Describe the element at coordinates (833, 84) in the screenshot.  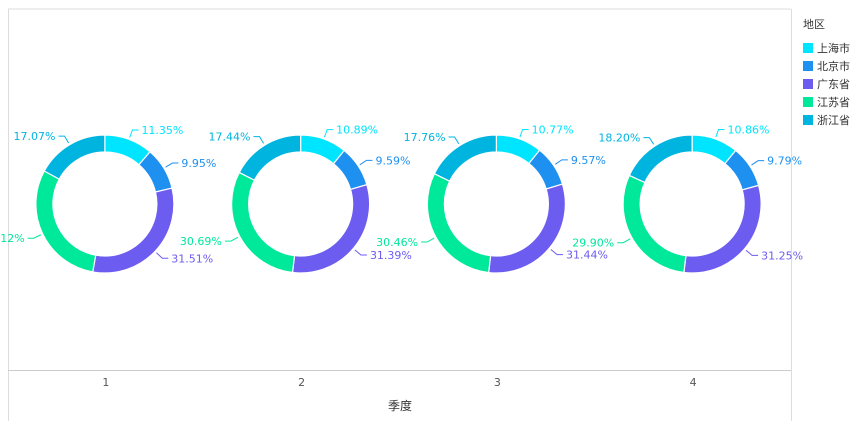
I see `legend-label: 广东省` at that location.